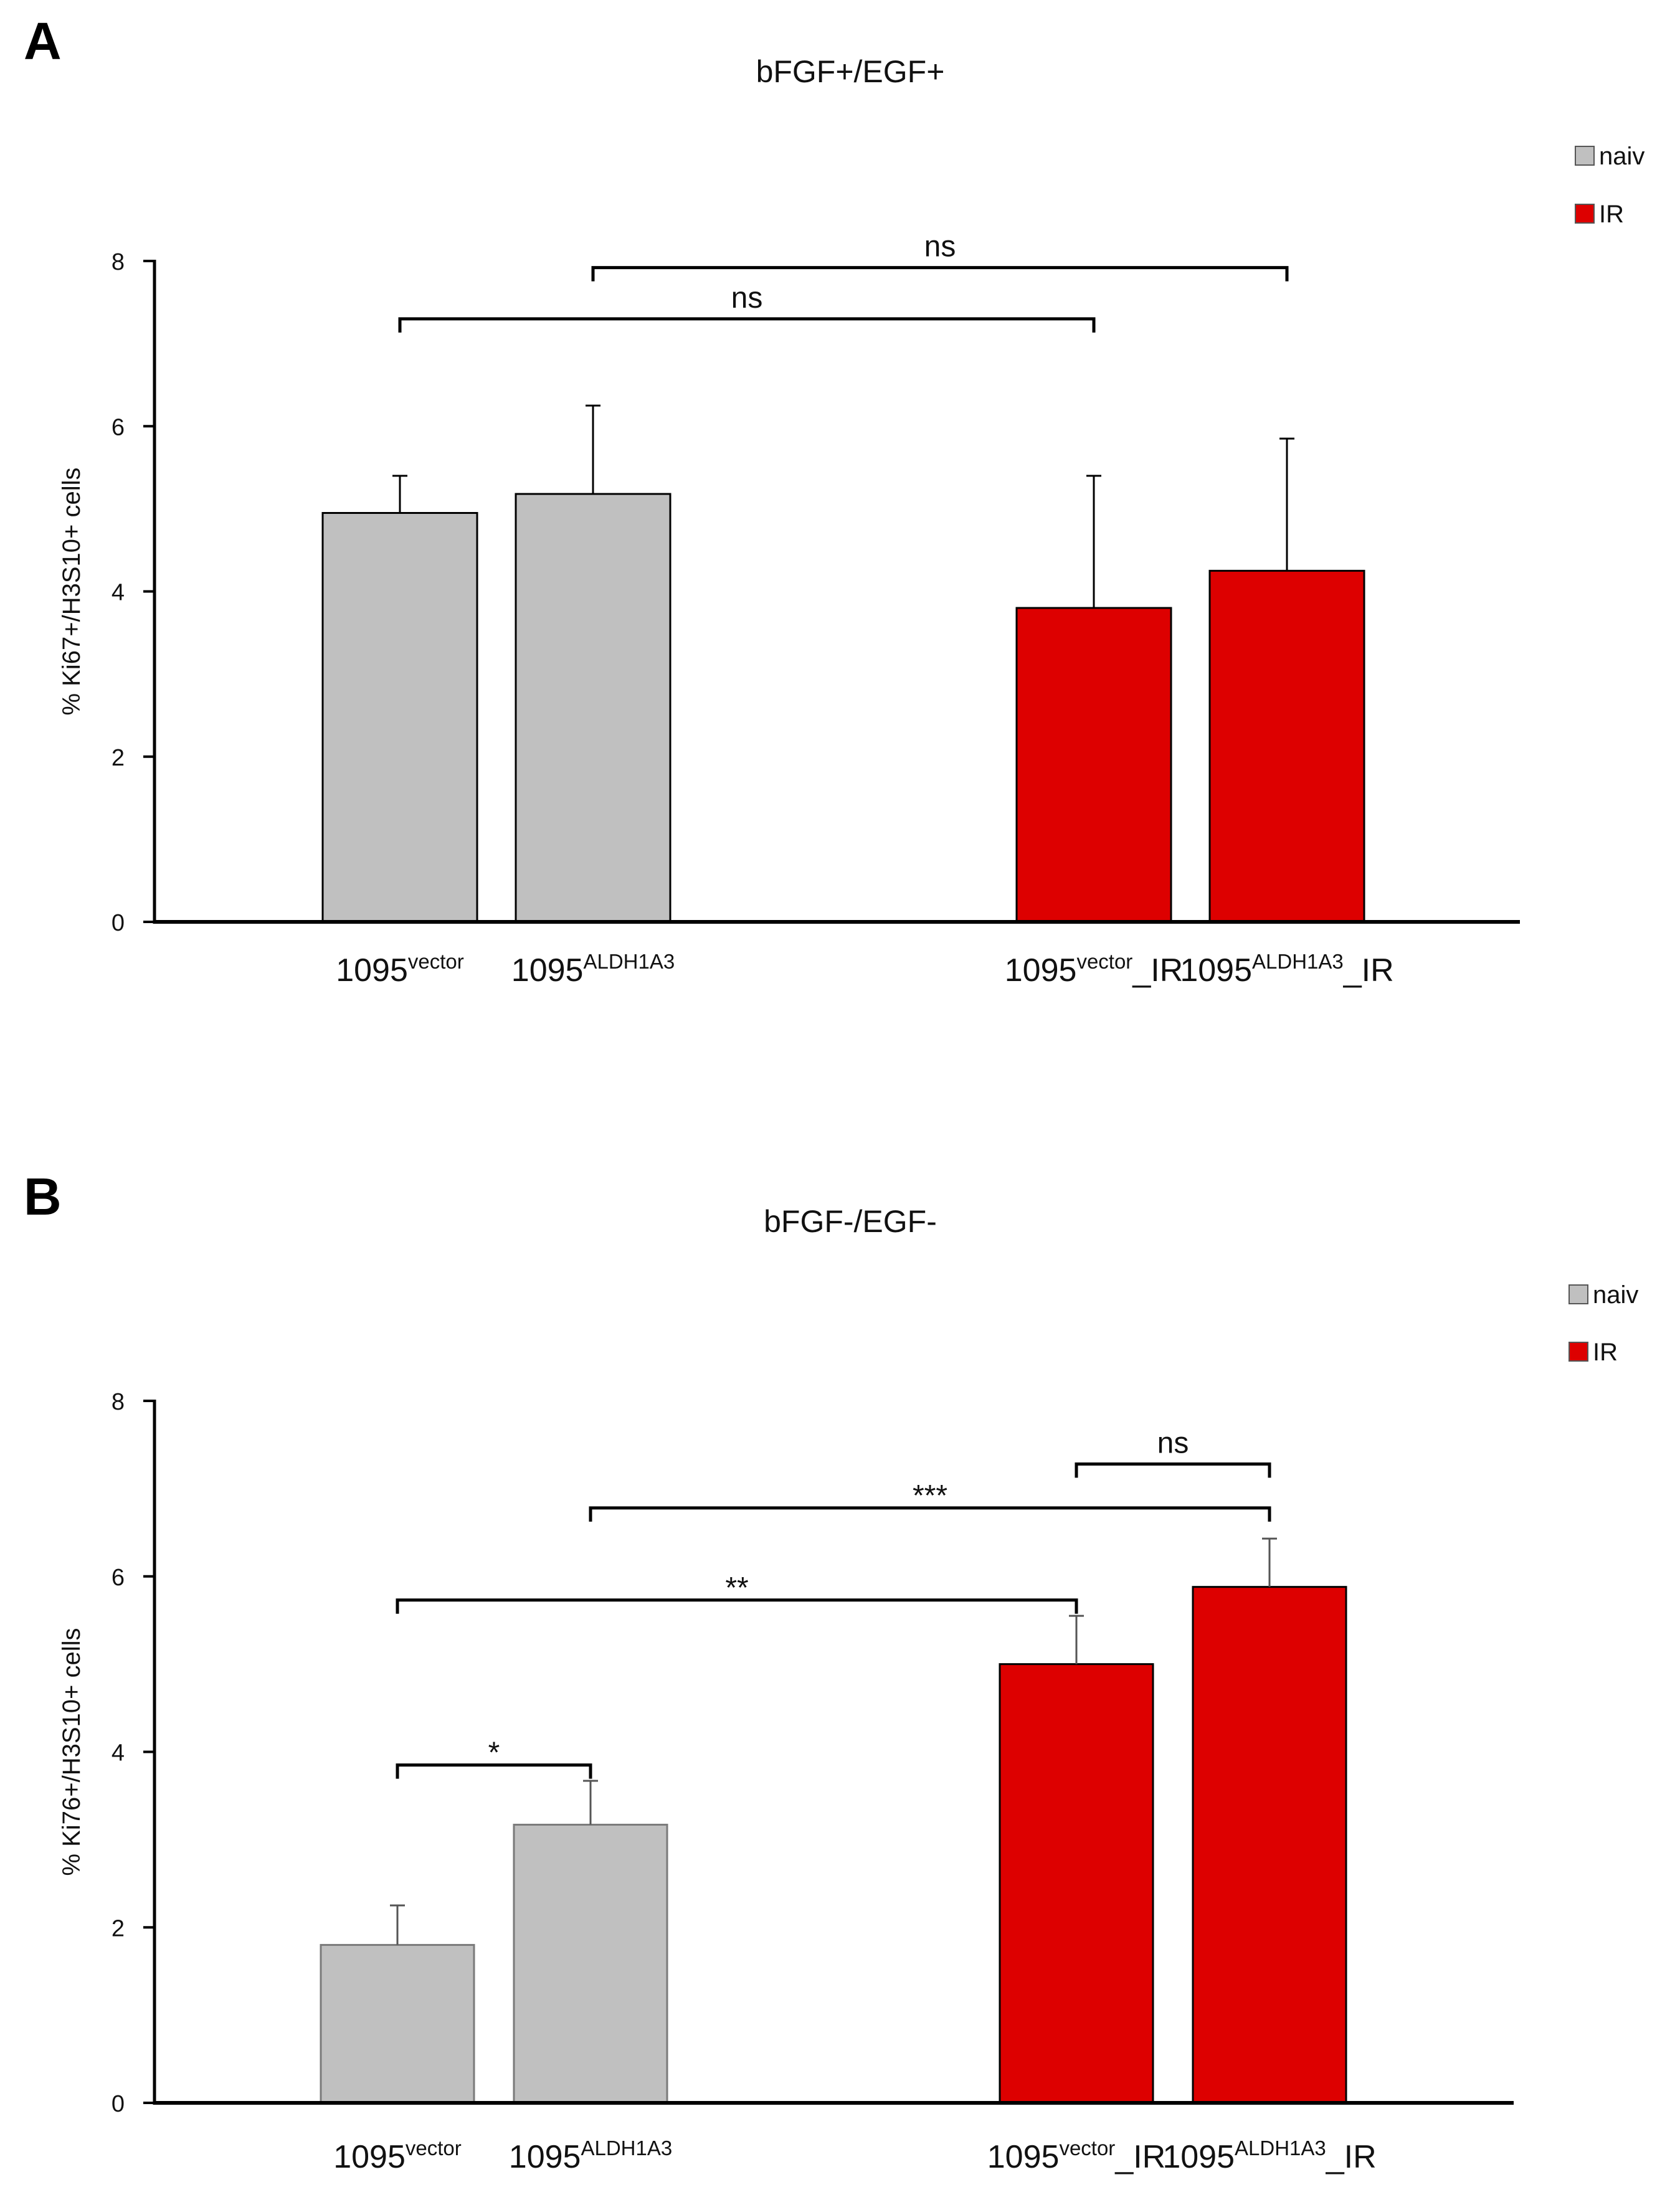 The image size is (1680, 2210). I want to click on y-axis-label: % Ki67+/H3S10+ cells, so click(71, 591).